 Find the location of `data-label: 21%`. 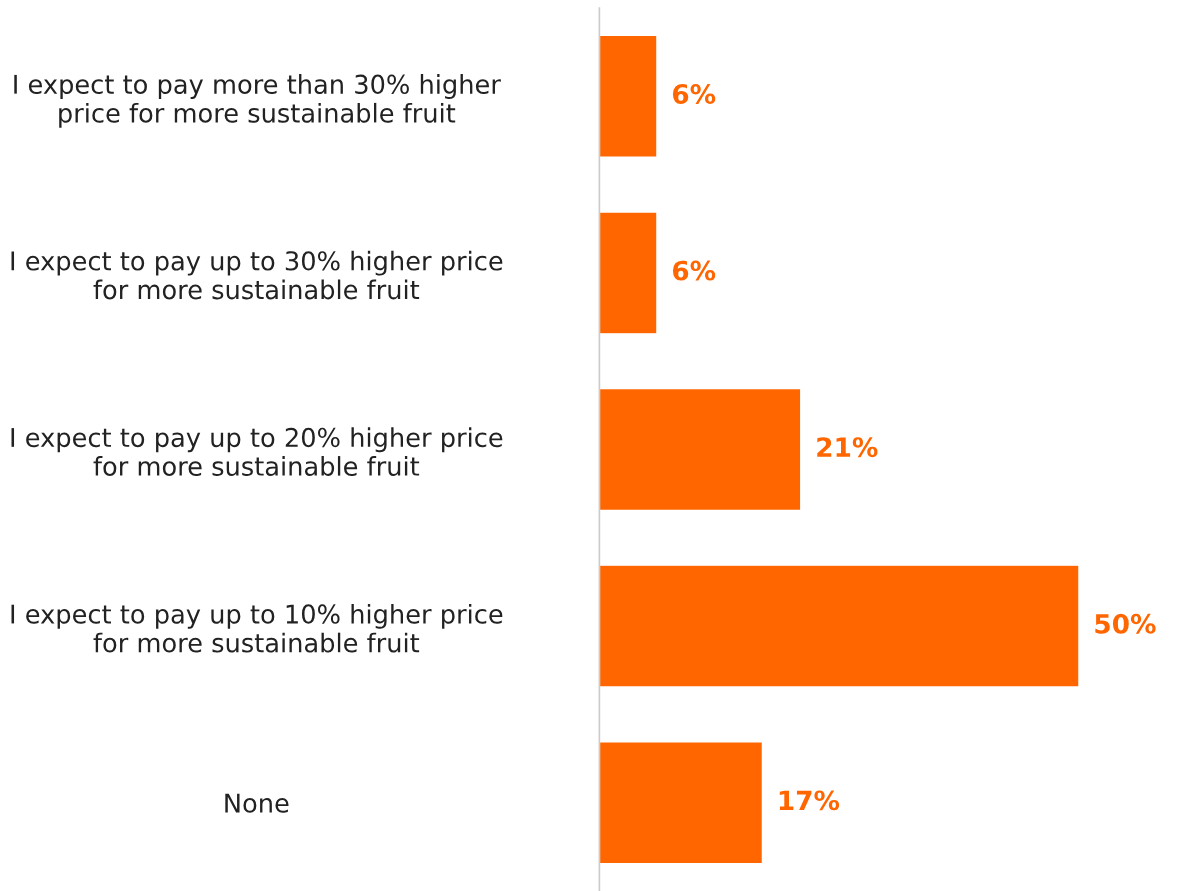

data-label: 21% is located at coordinates (847, 447).